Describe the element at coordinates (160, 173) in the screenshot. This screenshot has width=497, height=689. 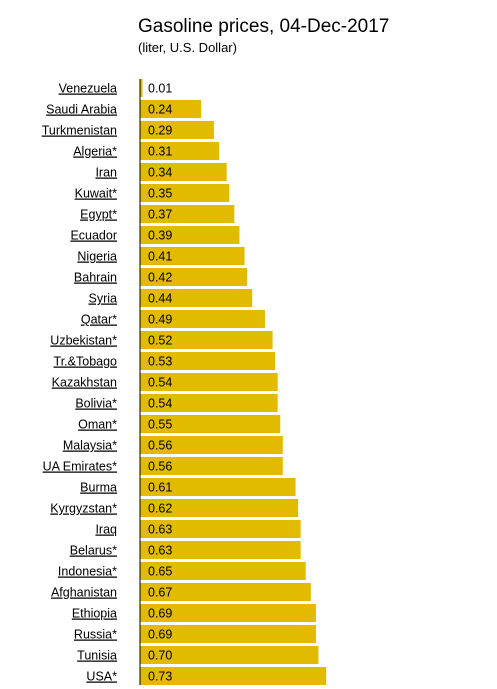
I see `value-label: 0.34` at that location.